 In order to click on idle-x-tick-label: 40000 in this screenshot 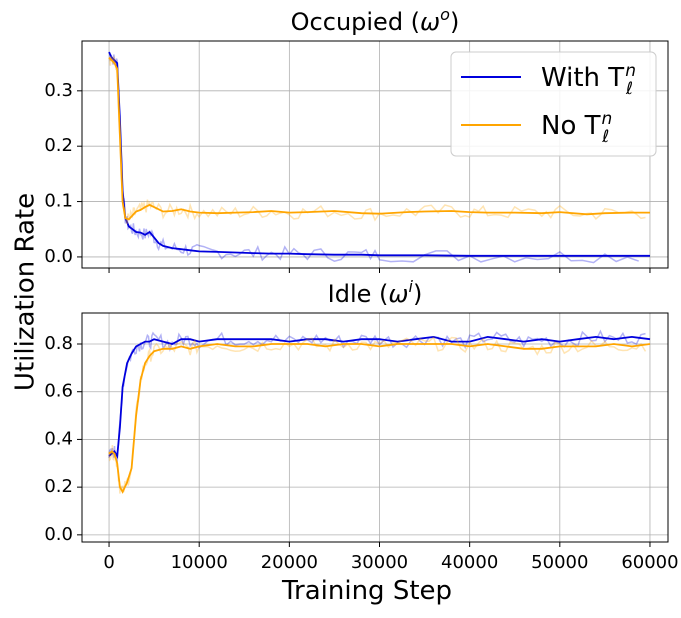, I will do `click(469, 562)`.